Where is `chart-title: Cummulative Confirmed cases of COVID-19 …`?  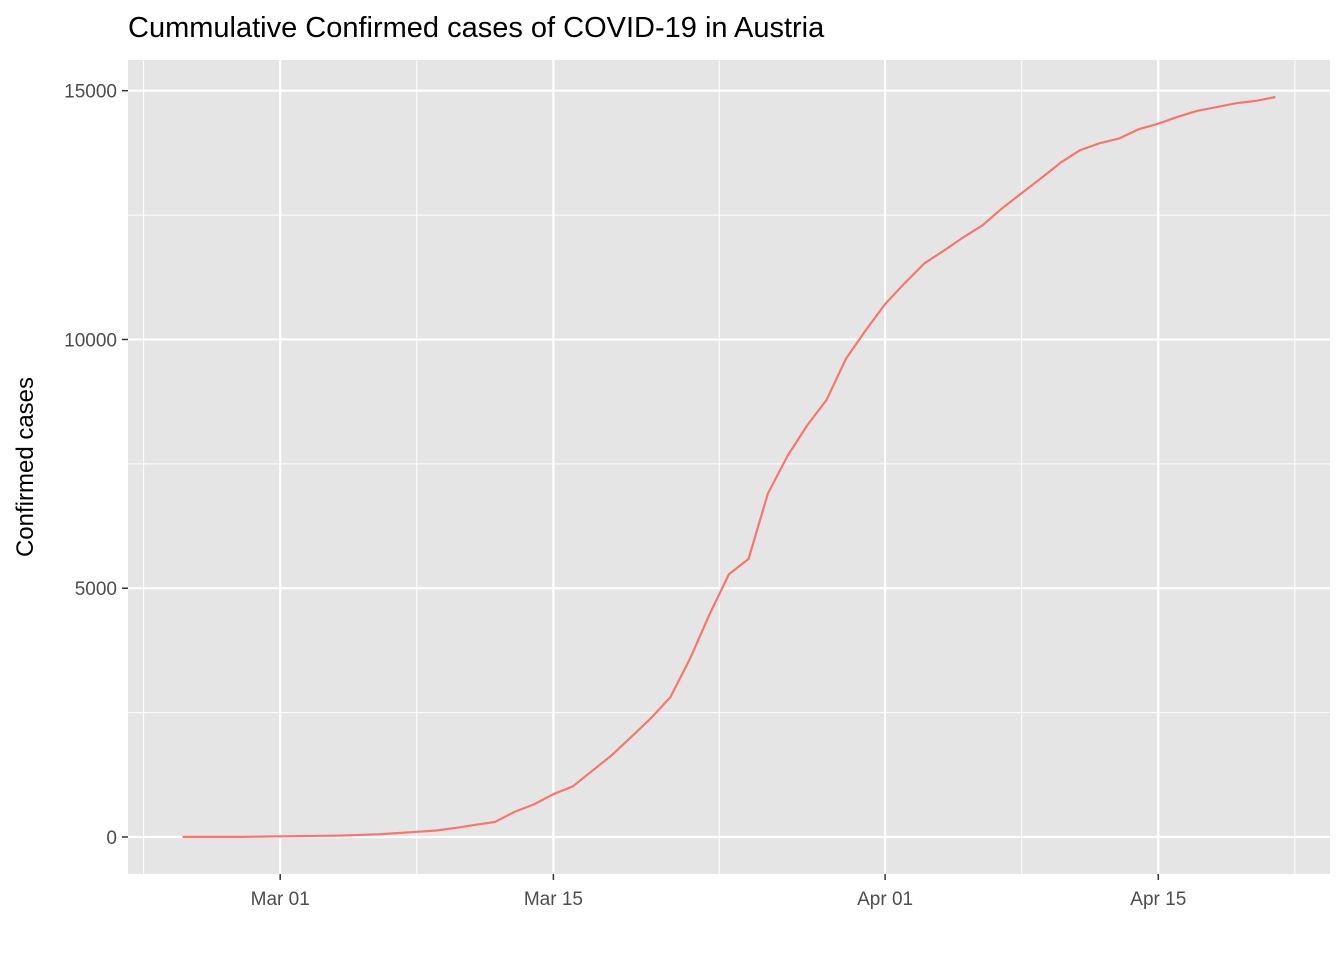
chart-title: Cummulative Confirmed cases of COVID-19 … is located at coordinates (476, 28).